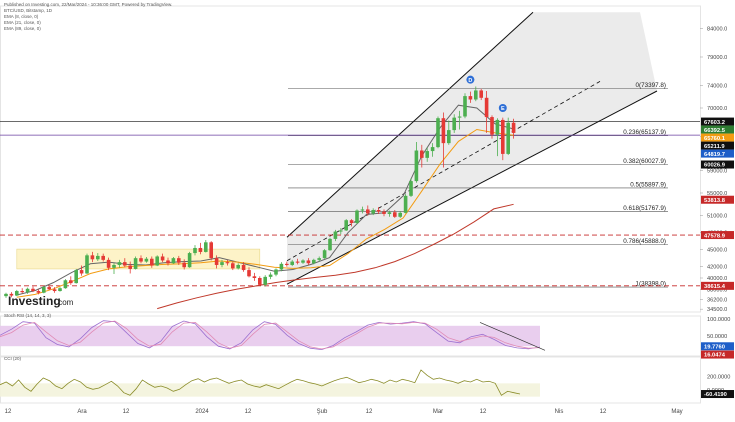 The width and height of the screenshot is (735, 422). Describe the element at coordinates (651, 284) in the screenshot. I see `fib-label-6: 1(38398.0)` at that location.